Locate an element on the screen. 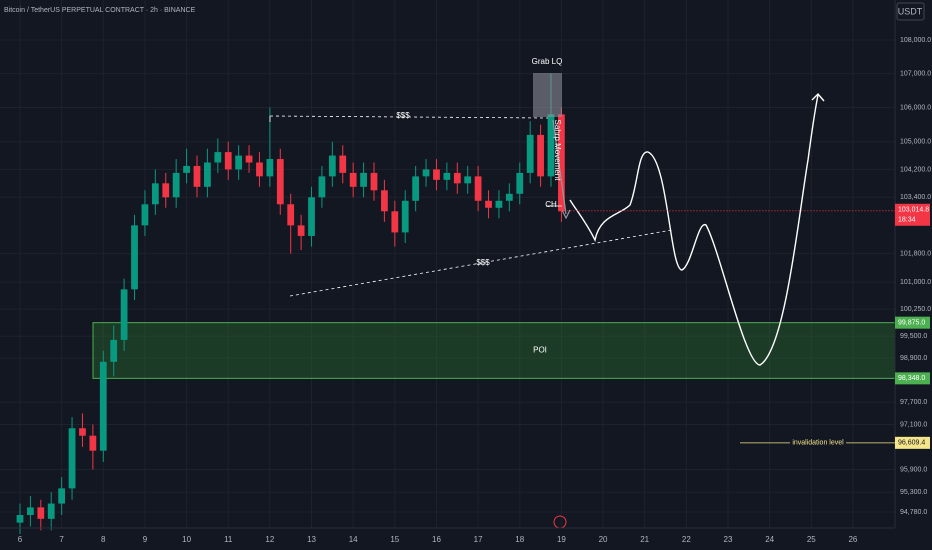 The height and width of the screenshot is (550, 932). currency: USDT is located at coordinates (910, 11).